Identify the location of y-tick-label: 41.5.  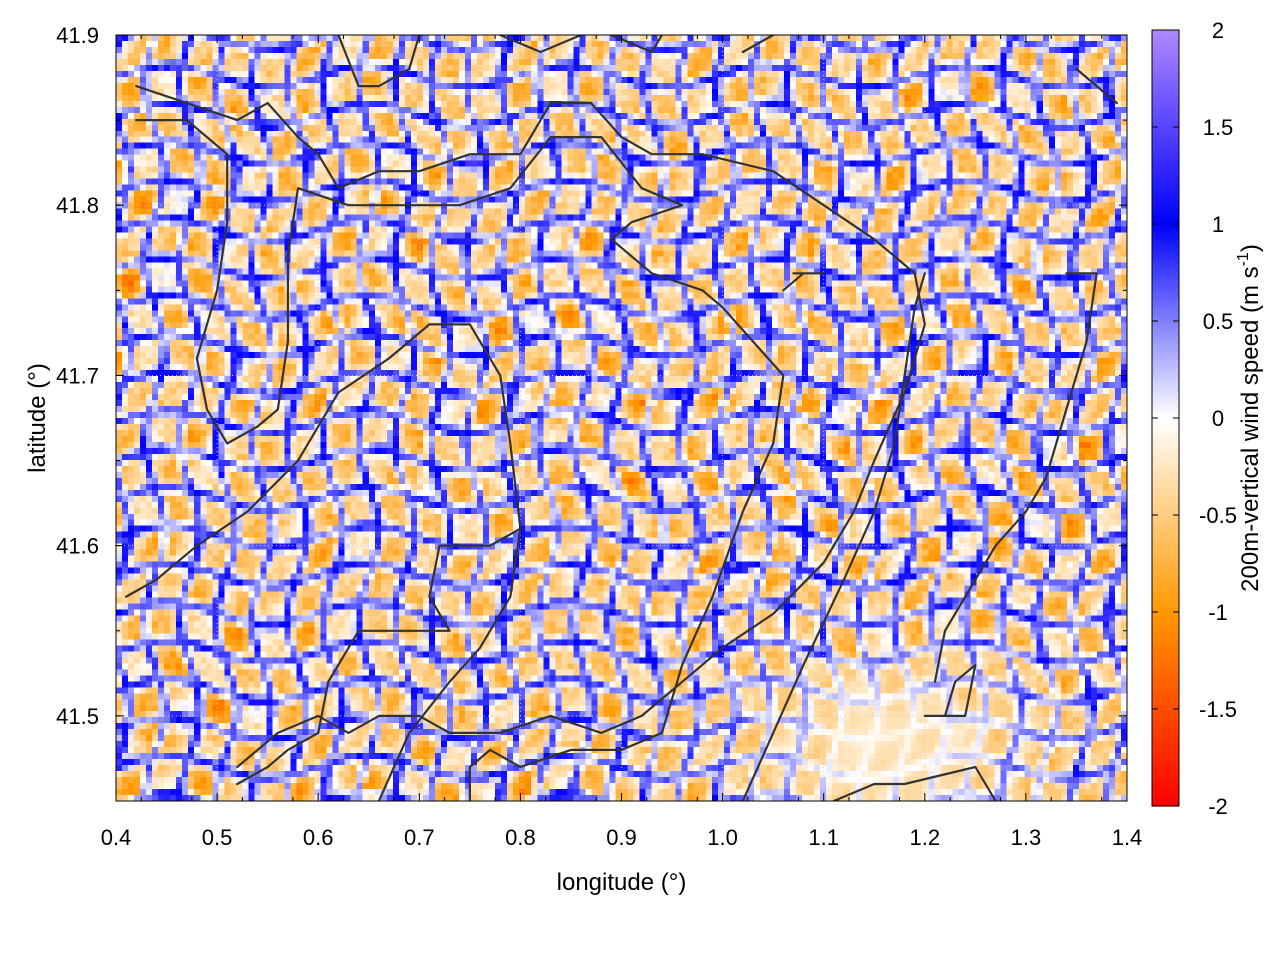
(77, 716).